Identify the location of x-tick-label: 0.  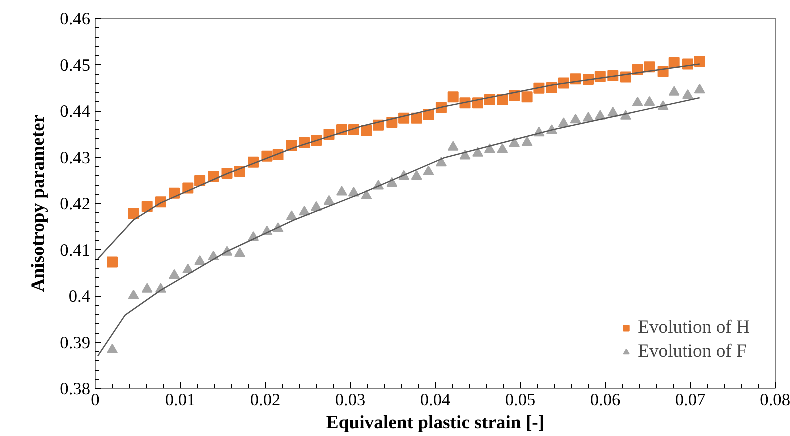
(95, 400).